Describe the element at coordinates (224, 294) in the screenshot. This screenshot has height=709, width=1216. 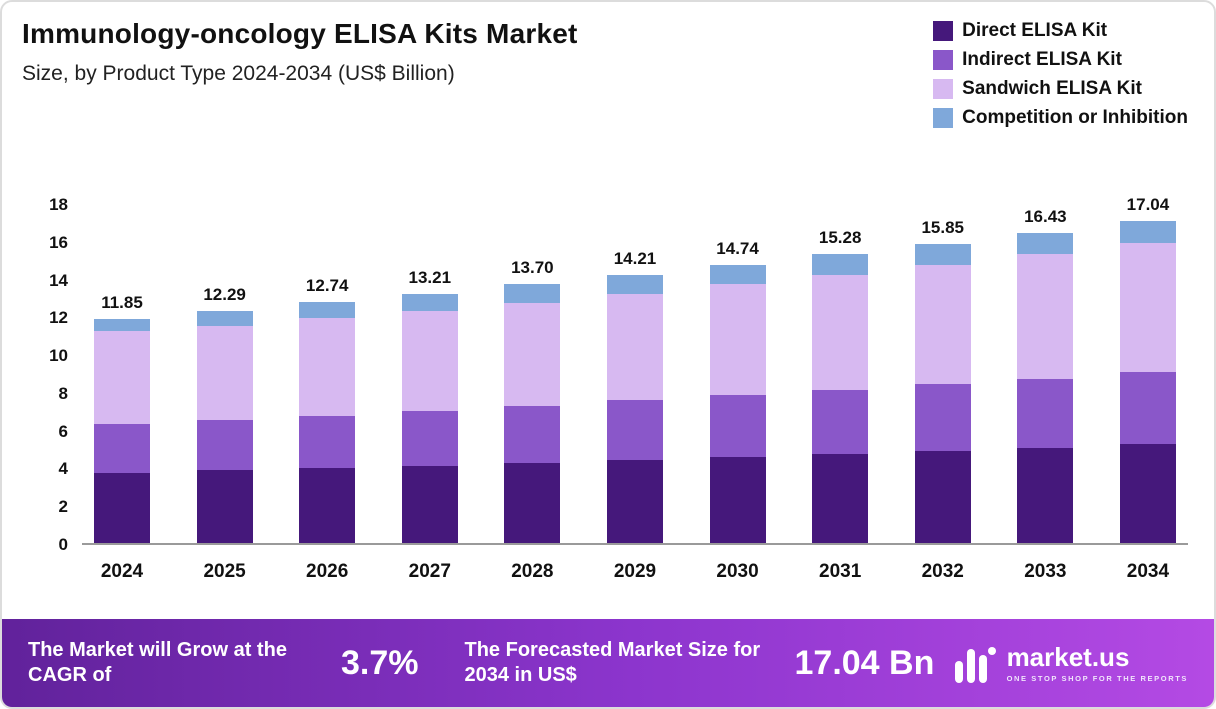
I see `bar-total-label: 12.29` at that location.